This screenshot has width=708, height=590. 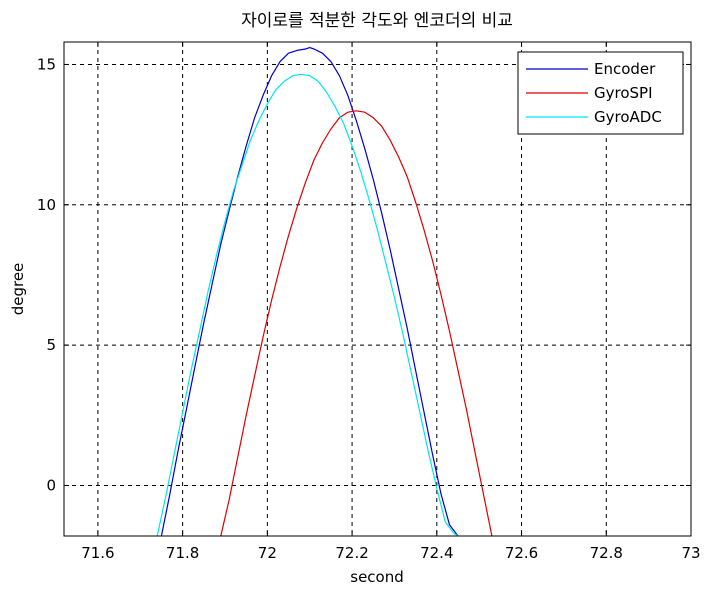 I want to click on y-tick-label: 10, so click(x=46, y=205).